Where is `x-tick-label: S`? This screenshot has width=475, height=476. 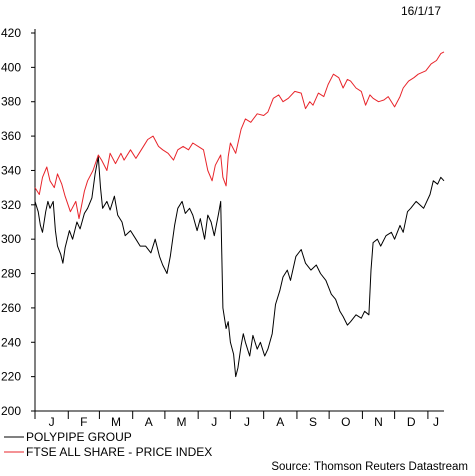
x-tick-label: S is located at coordinates (313, 422).